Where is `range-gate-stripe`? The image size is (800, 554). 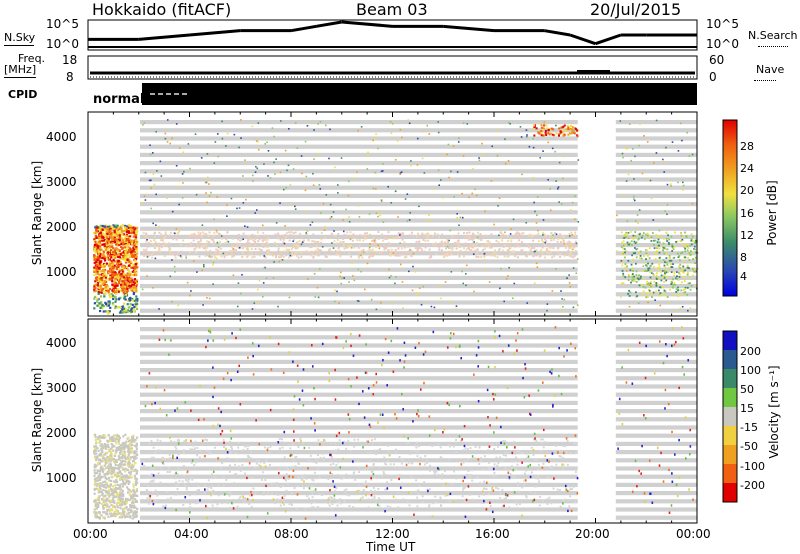 range-gate-stripe is located at coordinates (656, 261).